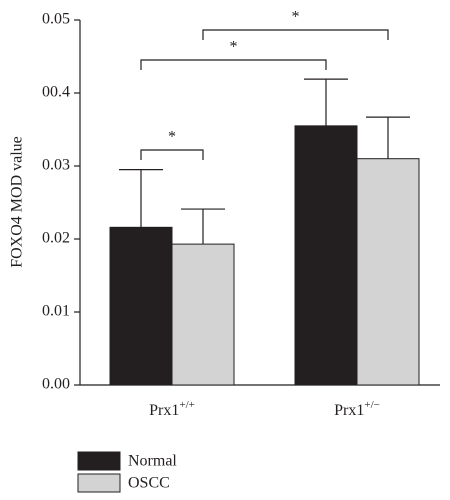  Describe the element at coordinates (152, 461) in the screenshot. I see `legend-label: Normal` at that location.